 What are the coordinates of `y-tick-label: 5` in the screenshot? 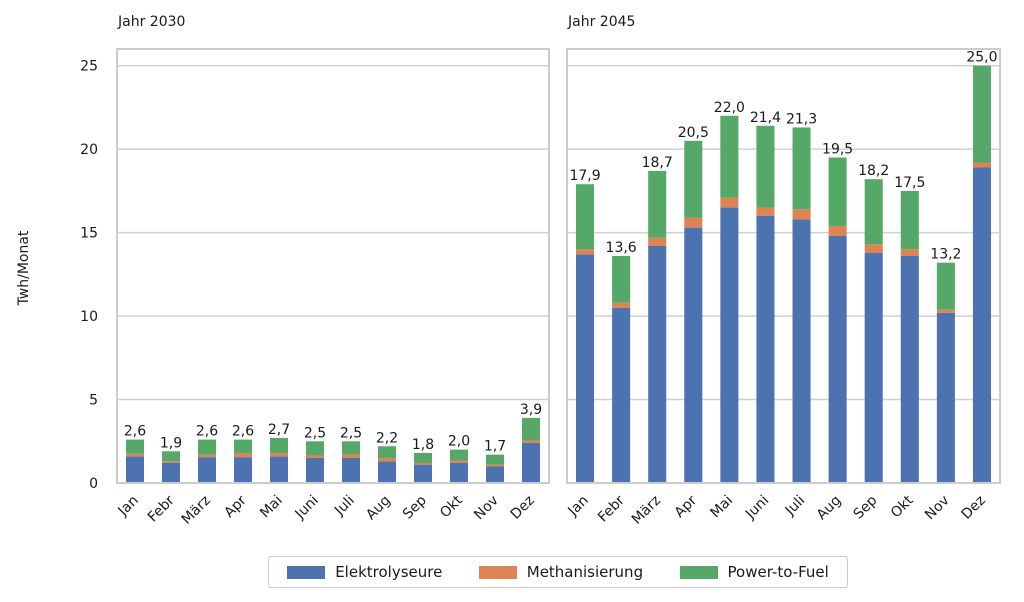 It's located at (93, 401).